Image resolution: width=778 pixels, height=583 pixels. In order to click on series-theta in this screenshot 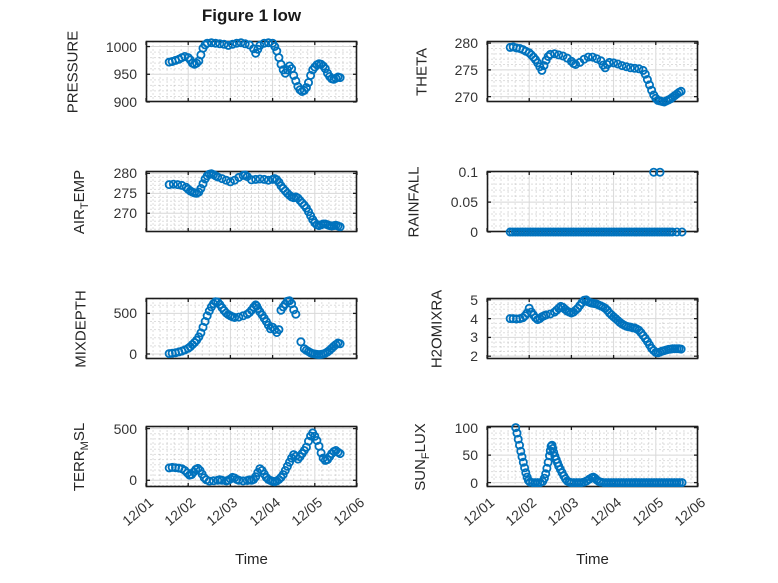, I will do `click(595, 74)`.